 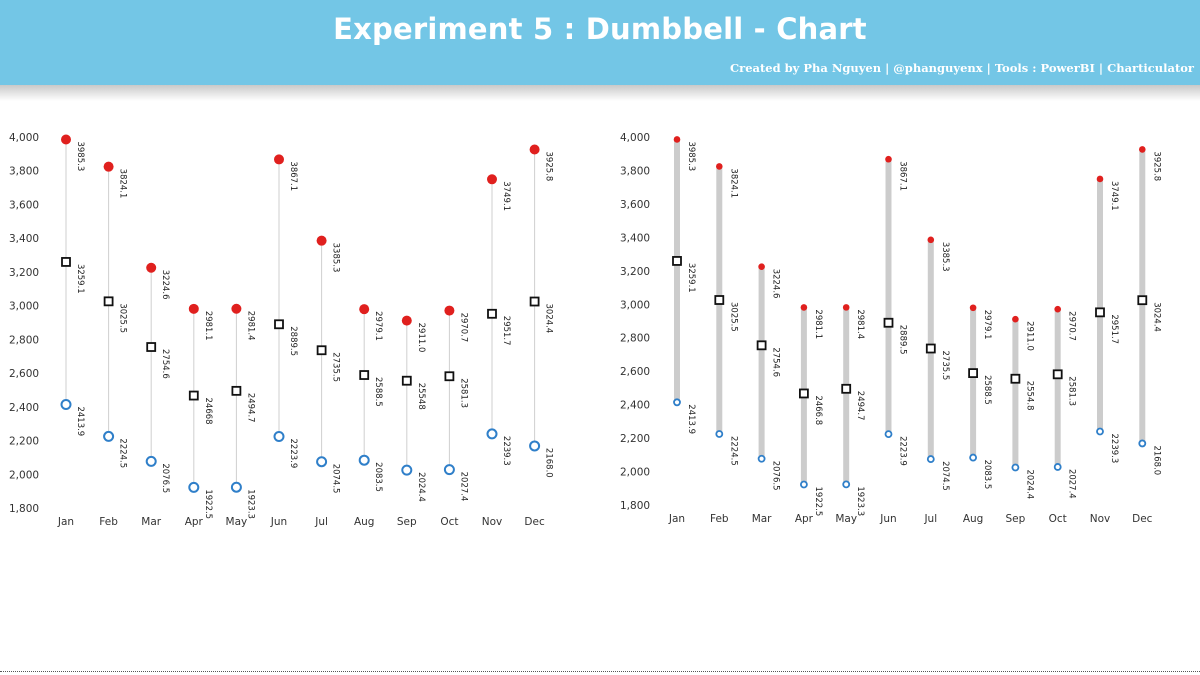 What do you see at coordinates (762, 519) in the screenshot?
I see `x-tick-label: Mar` at bounding box center [762, 519].